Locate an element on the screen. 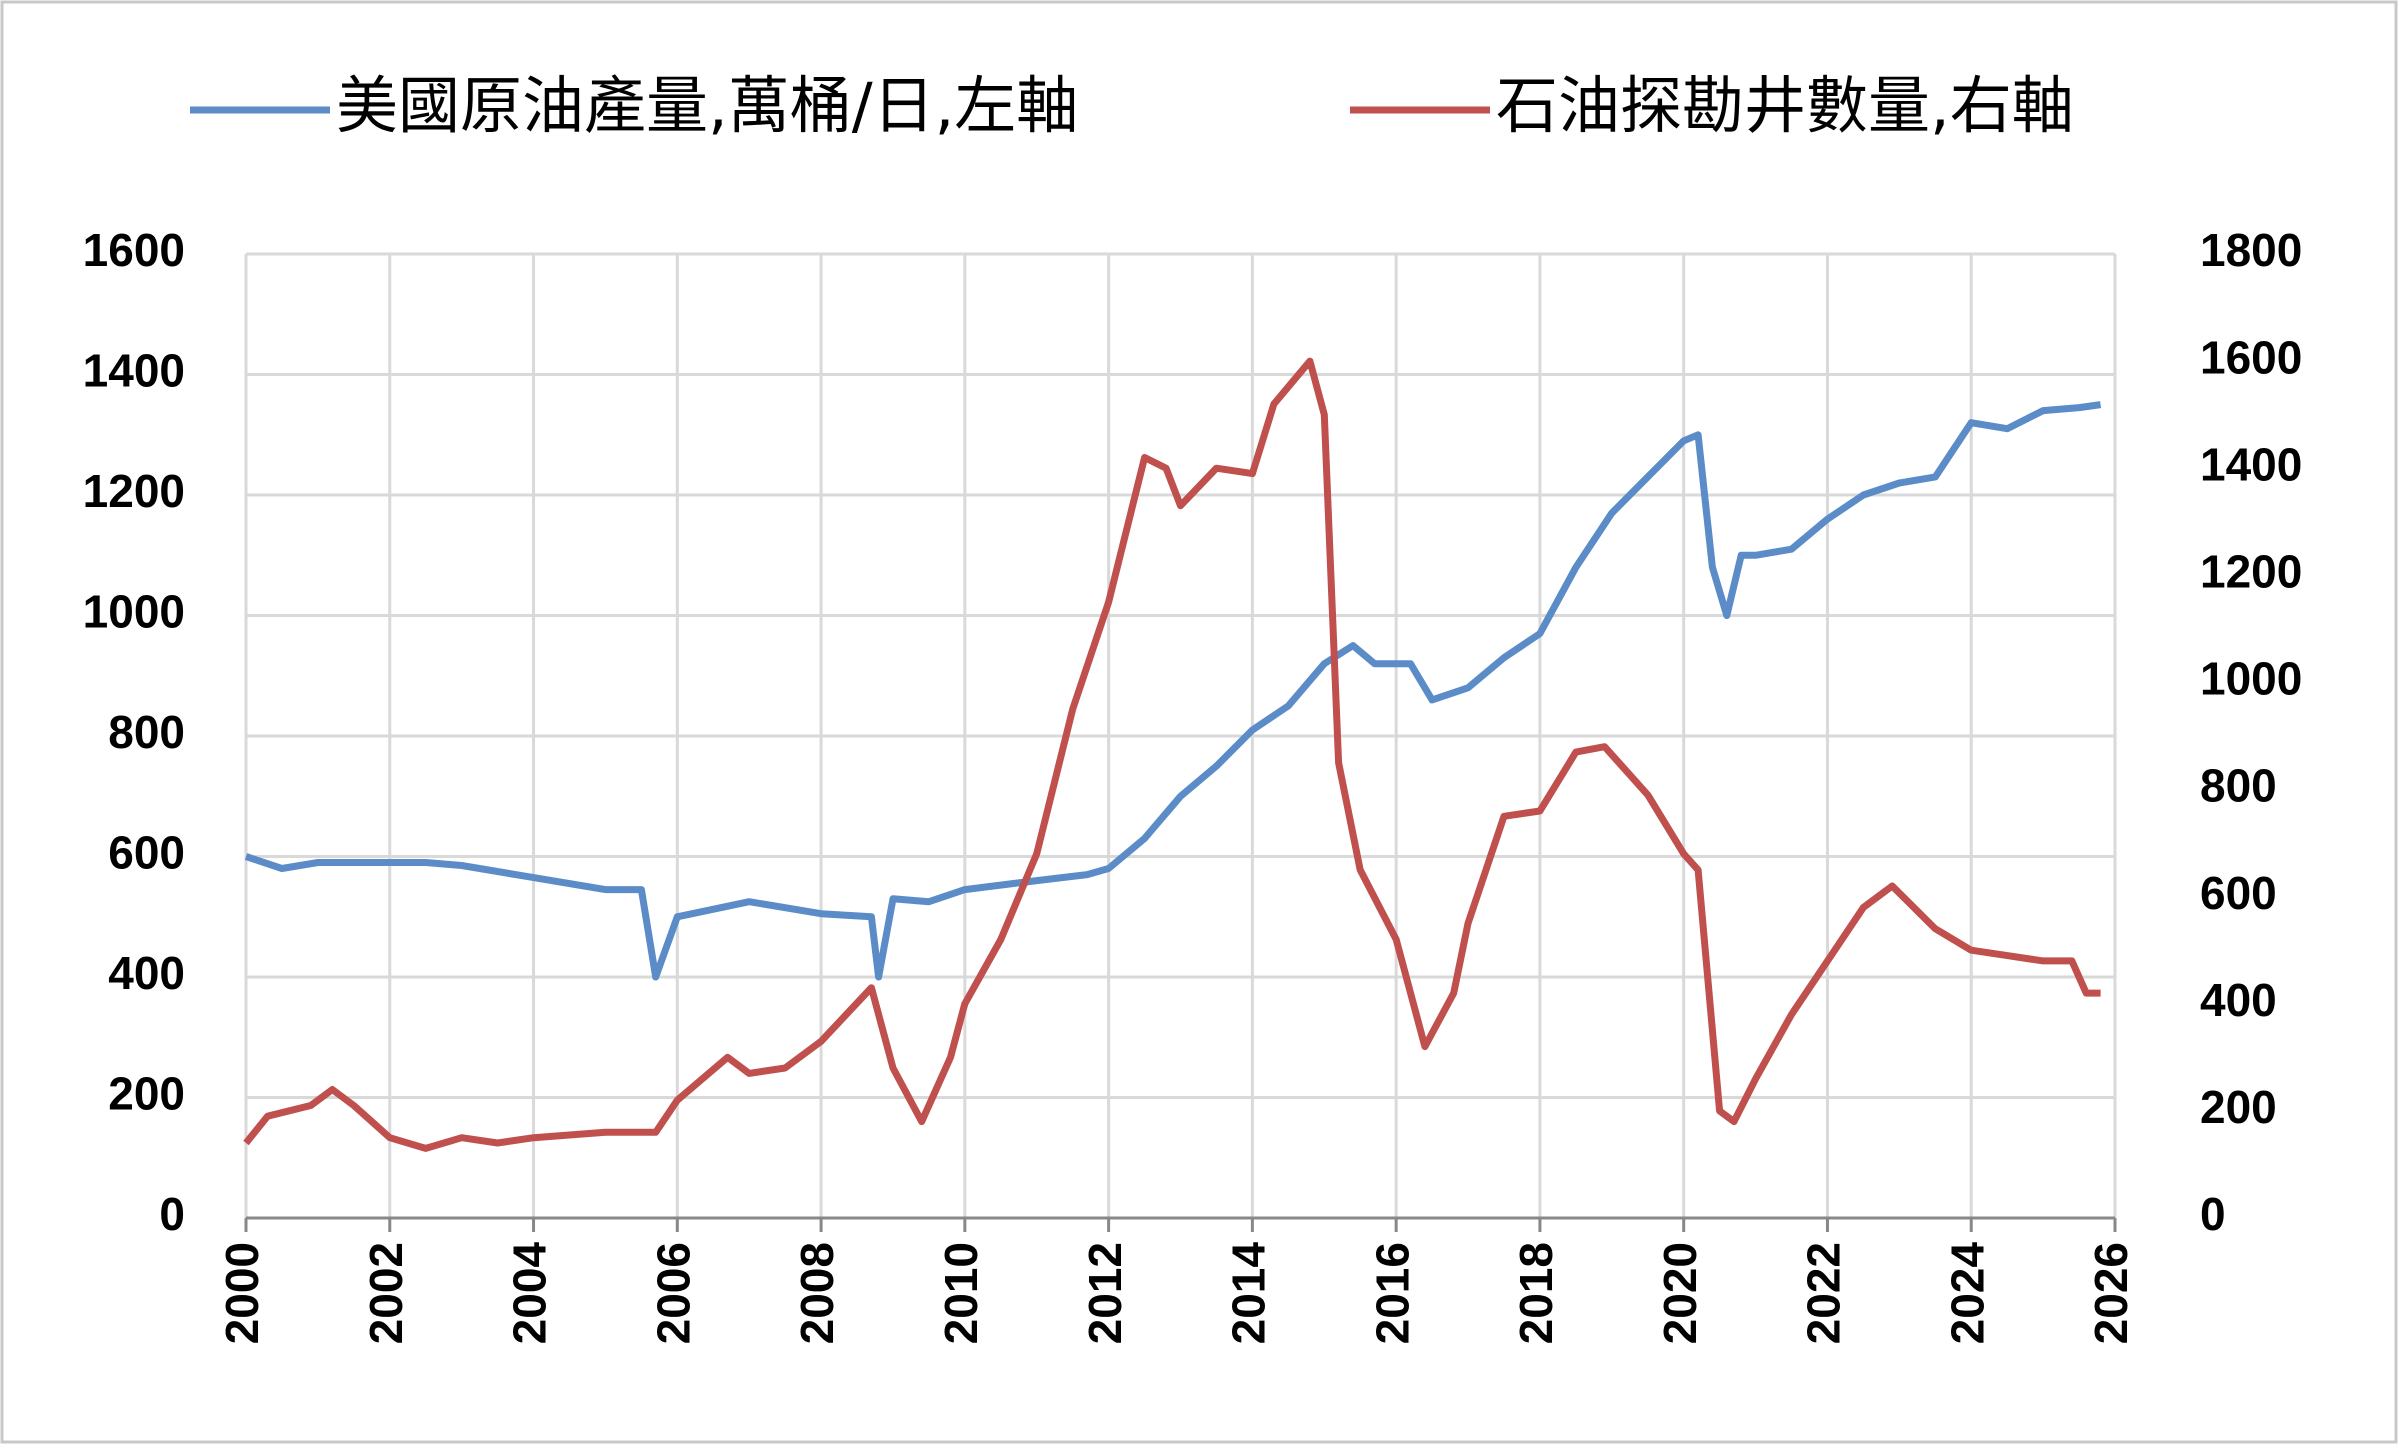 The image size is (2400, 1448). x-tick-label: 2002 is located at coordinates (386, 1293).